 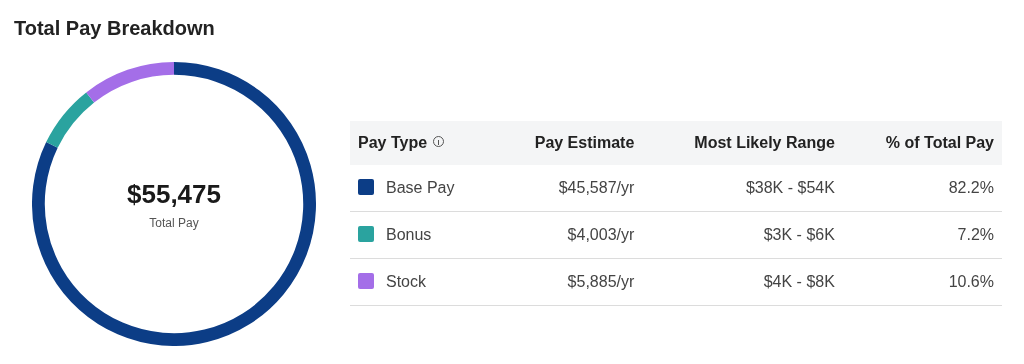 I want to click on text: Pay Type, so click(x=422, y=143).